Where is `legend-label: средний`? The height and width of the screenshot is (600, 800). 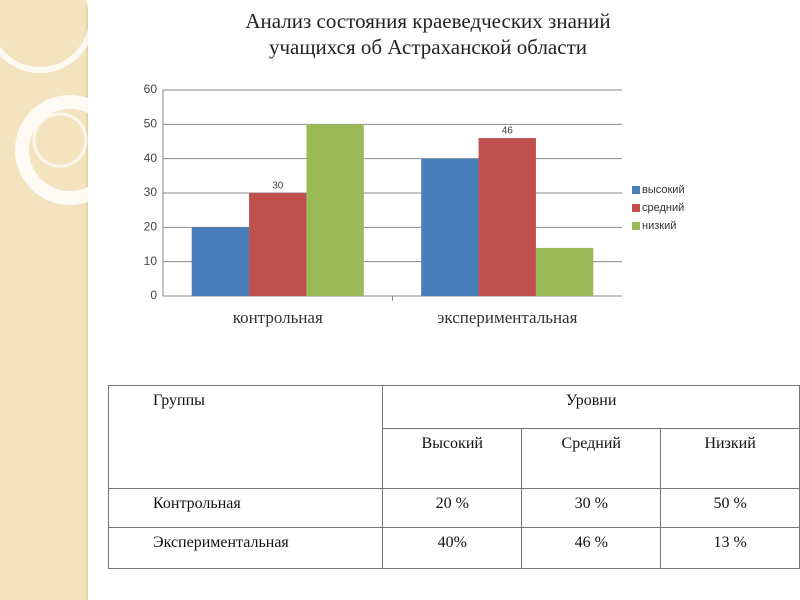 legend-label: средний is located at coordinates (663, 208).